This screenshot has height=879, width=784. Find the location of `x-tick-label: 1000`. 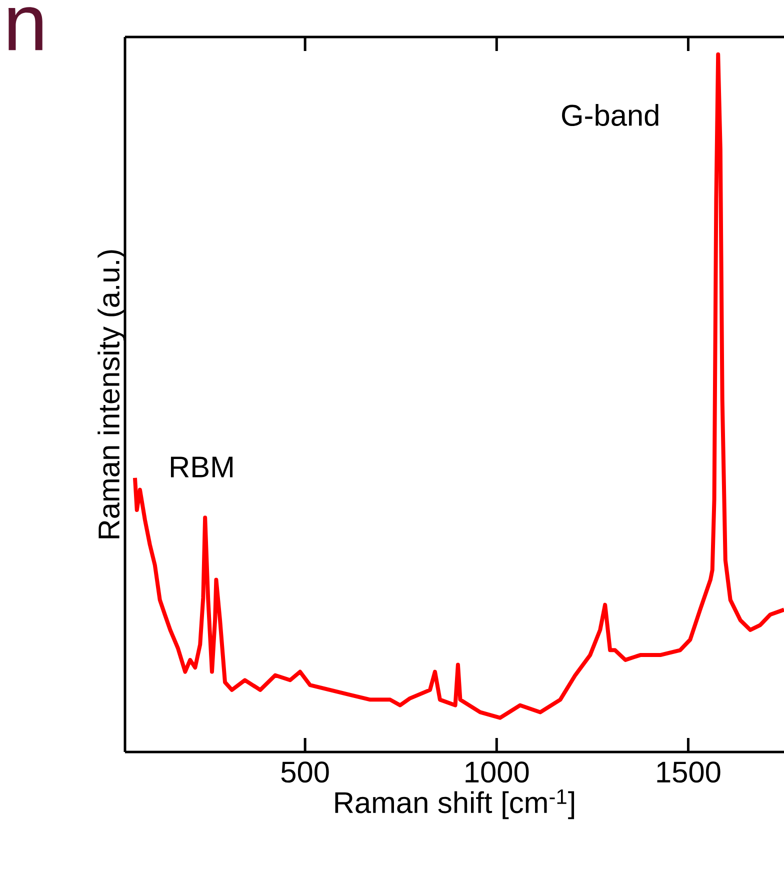

x-tick-label: 1000 is located at coordinates (497, 772).